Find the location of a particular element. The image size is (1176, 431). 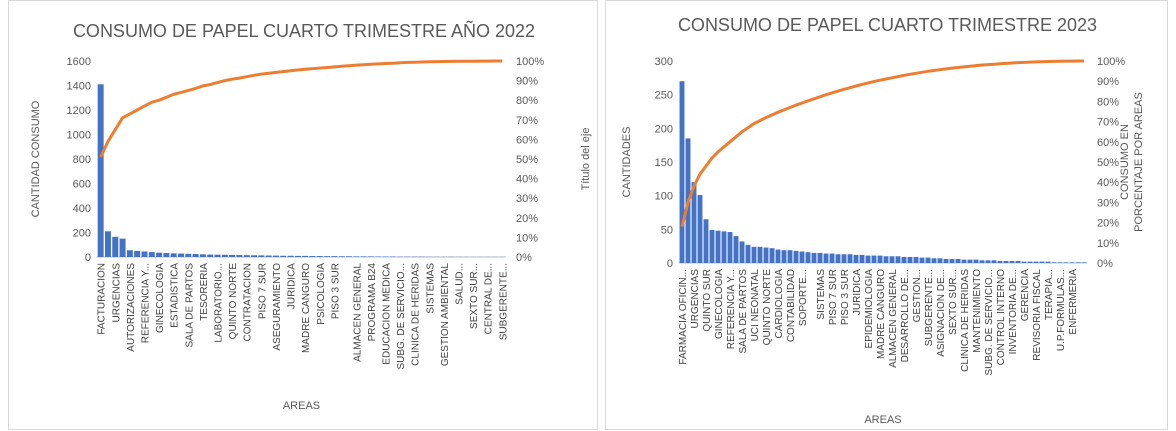

category-label: PROGRAMA B24 is located at coordinates (372, 302).